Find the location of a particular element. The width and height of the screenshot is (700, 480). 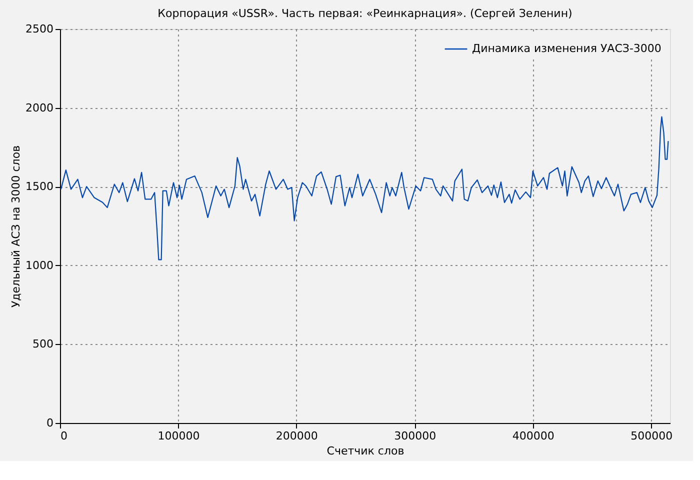

y-tick-label: 1500 is located at coordinates (40, 187).